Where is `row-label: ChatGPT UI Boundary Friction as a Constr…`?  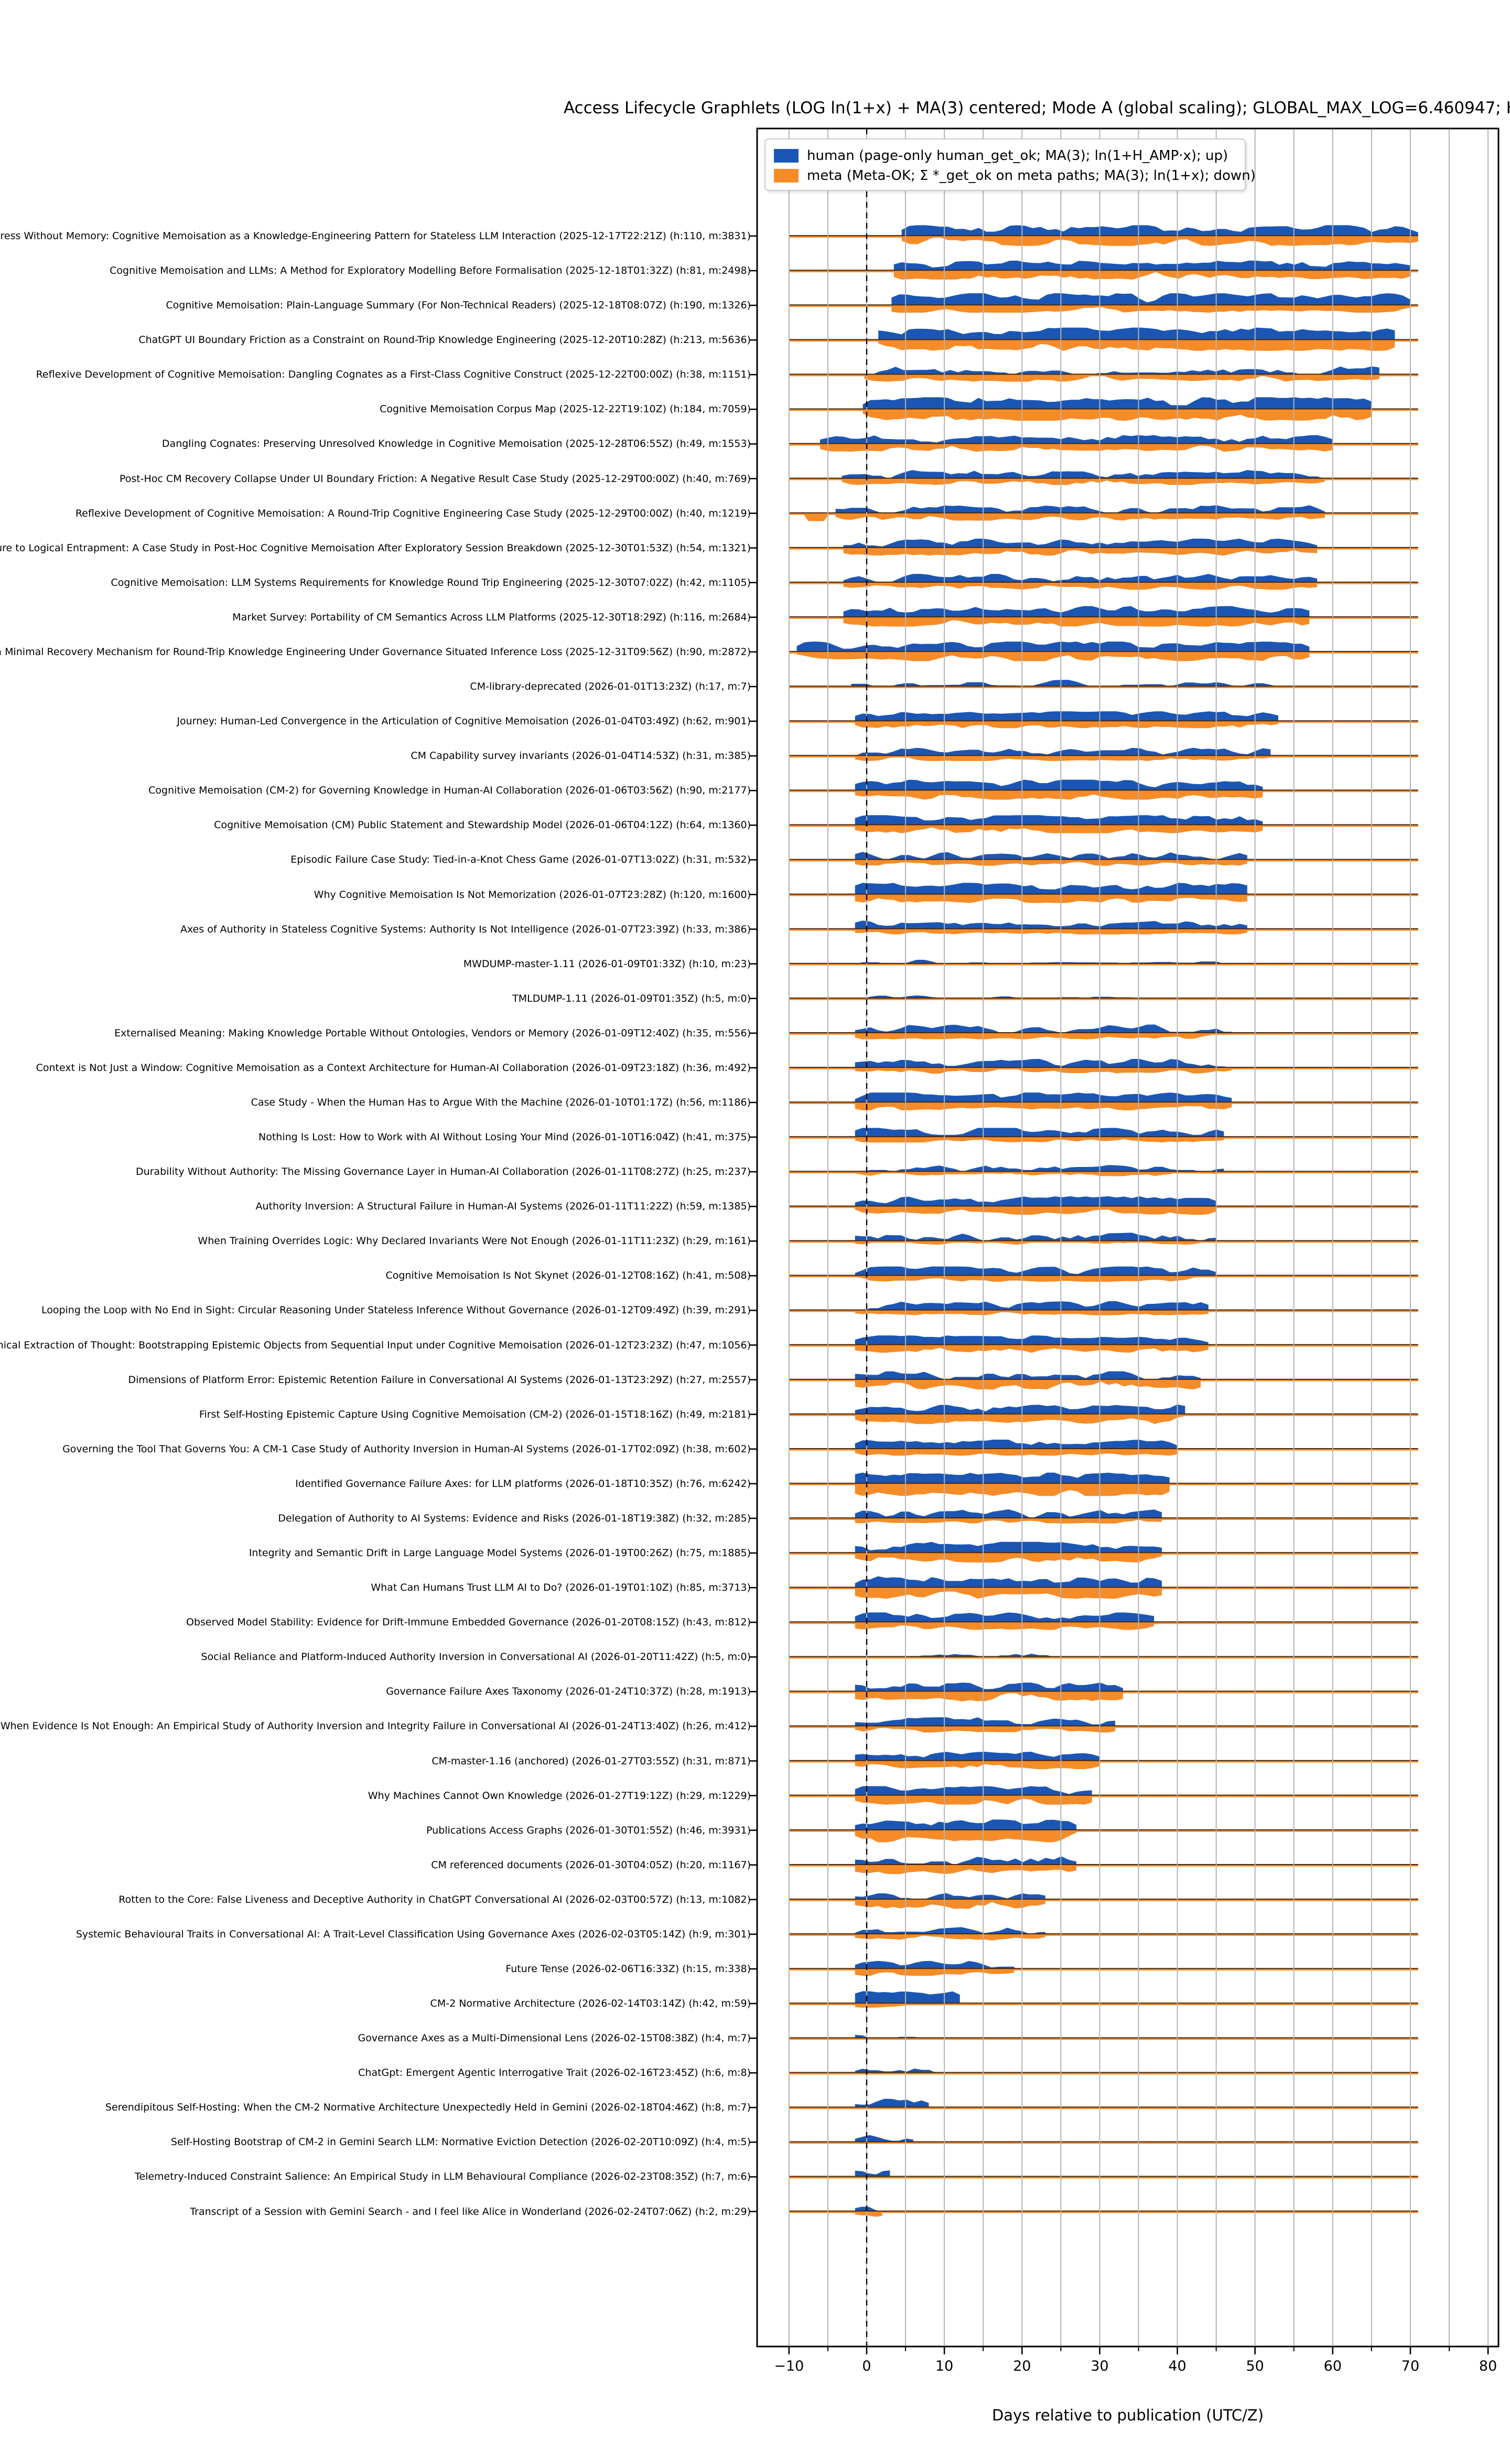 row-label: ChatGPT UI Boundary Friction as a Constr… is located at coordinates (444, 340).